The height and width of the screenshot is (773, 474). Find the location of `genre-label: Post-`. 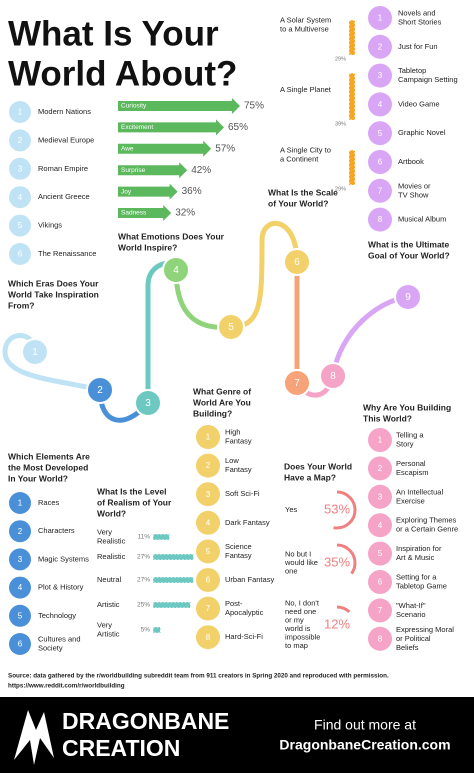

genre-label: Post- is located at coordinates (234, 603).